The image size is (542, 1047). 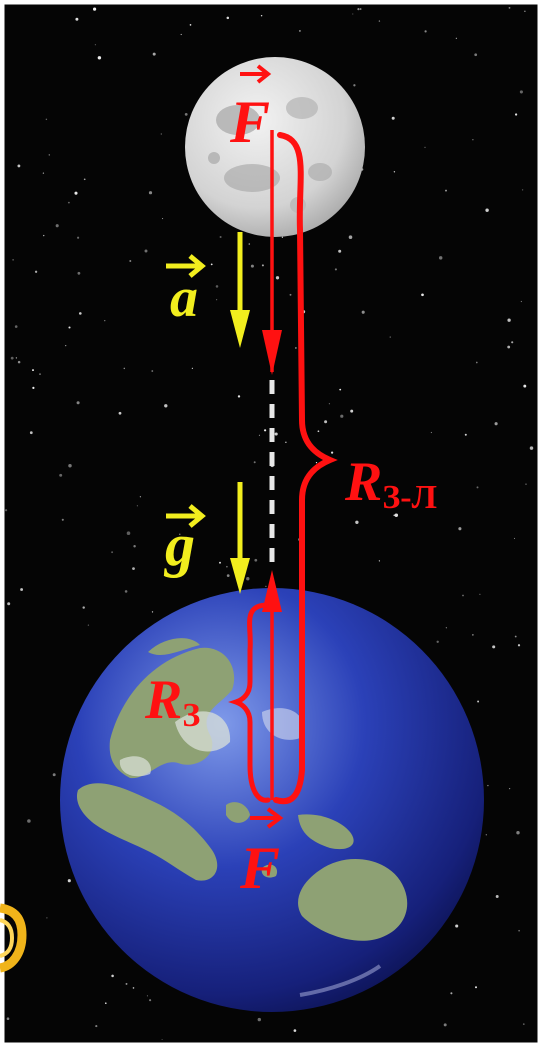 I want to click on force-label-moon: F, so click(x=250, y=109).